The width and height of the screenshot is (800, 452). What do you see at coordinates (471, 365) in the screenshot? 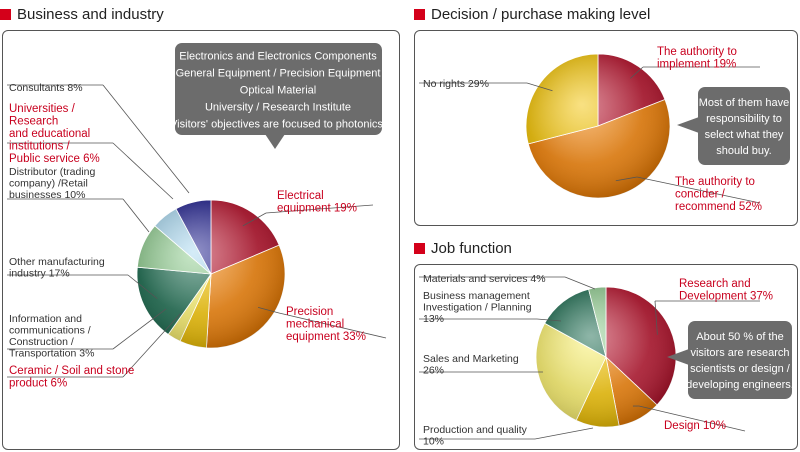
I see `slice-label: Sales and Marketing 26%` at bounding box center [471, 365].